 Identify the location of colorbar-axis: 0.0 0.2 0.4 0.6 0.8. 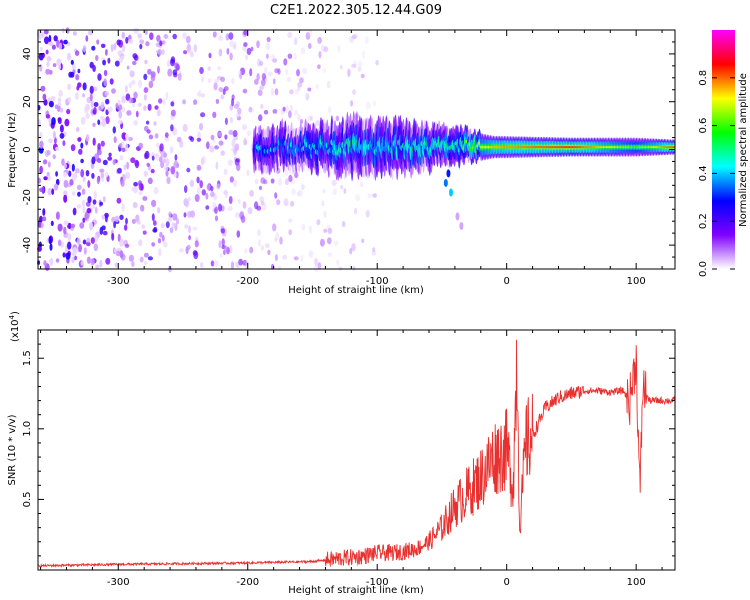
(716, 173).